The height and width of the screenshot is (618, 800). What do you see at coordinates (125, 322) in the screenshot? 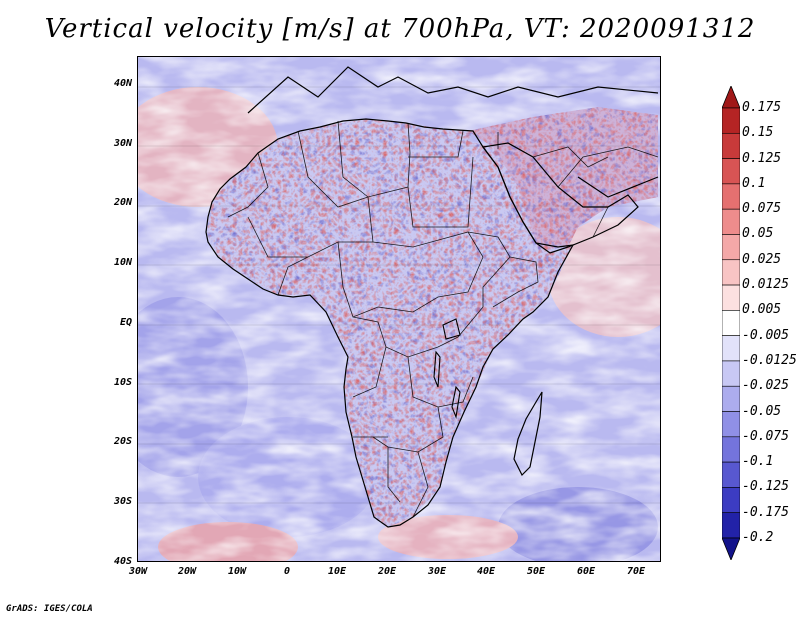
I see `lat-label-eq: EQ` at bounding box center [125, 322].